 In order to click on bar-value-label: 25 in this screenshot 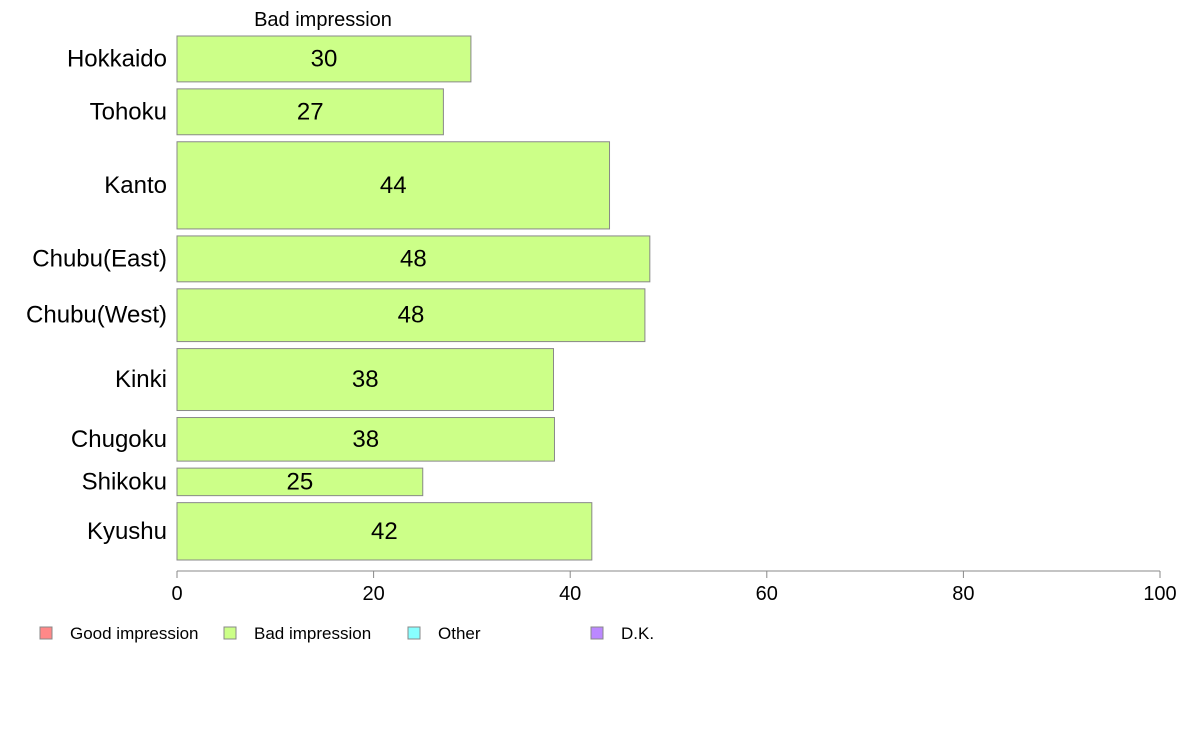, I will do `click(300, 481)`.